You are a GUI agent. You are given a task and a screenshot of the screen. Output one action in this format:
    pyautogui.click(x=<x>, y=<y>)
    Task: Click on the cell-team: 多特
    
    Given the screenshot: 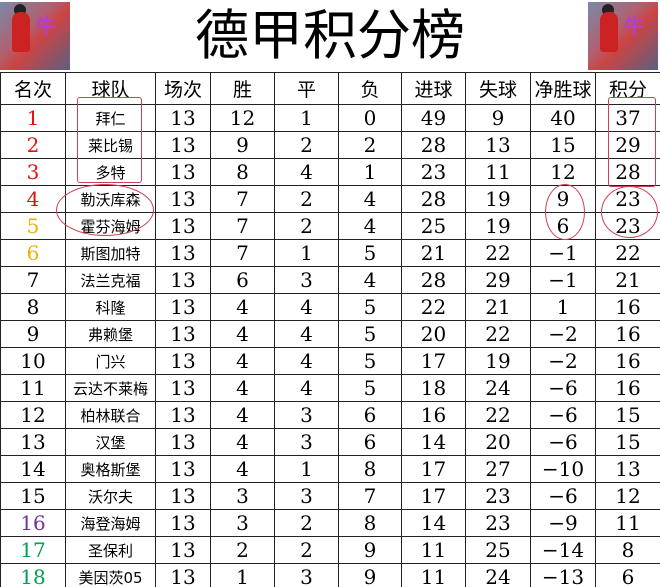 What is the action you would take?
    pyautogui.click(x=110, y=172)
    